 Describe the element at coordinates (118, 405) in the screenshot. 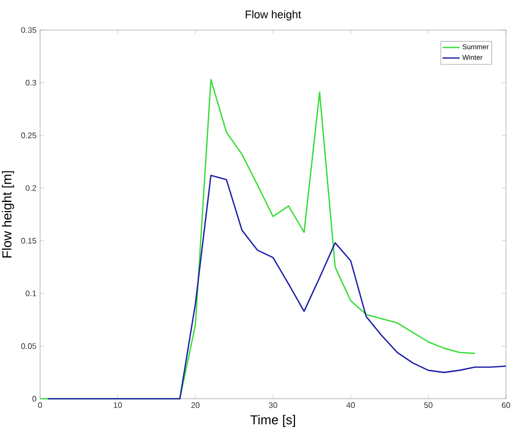

I see `x-tick-label: 10` at that location.